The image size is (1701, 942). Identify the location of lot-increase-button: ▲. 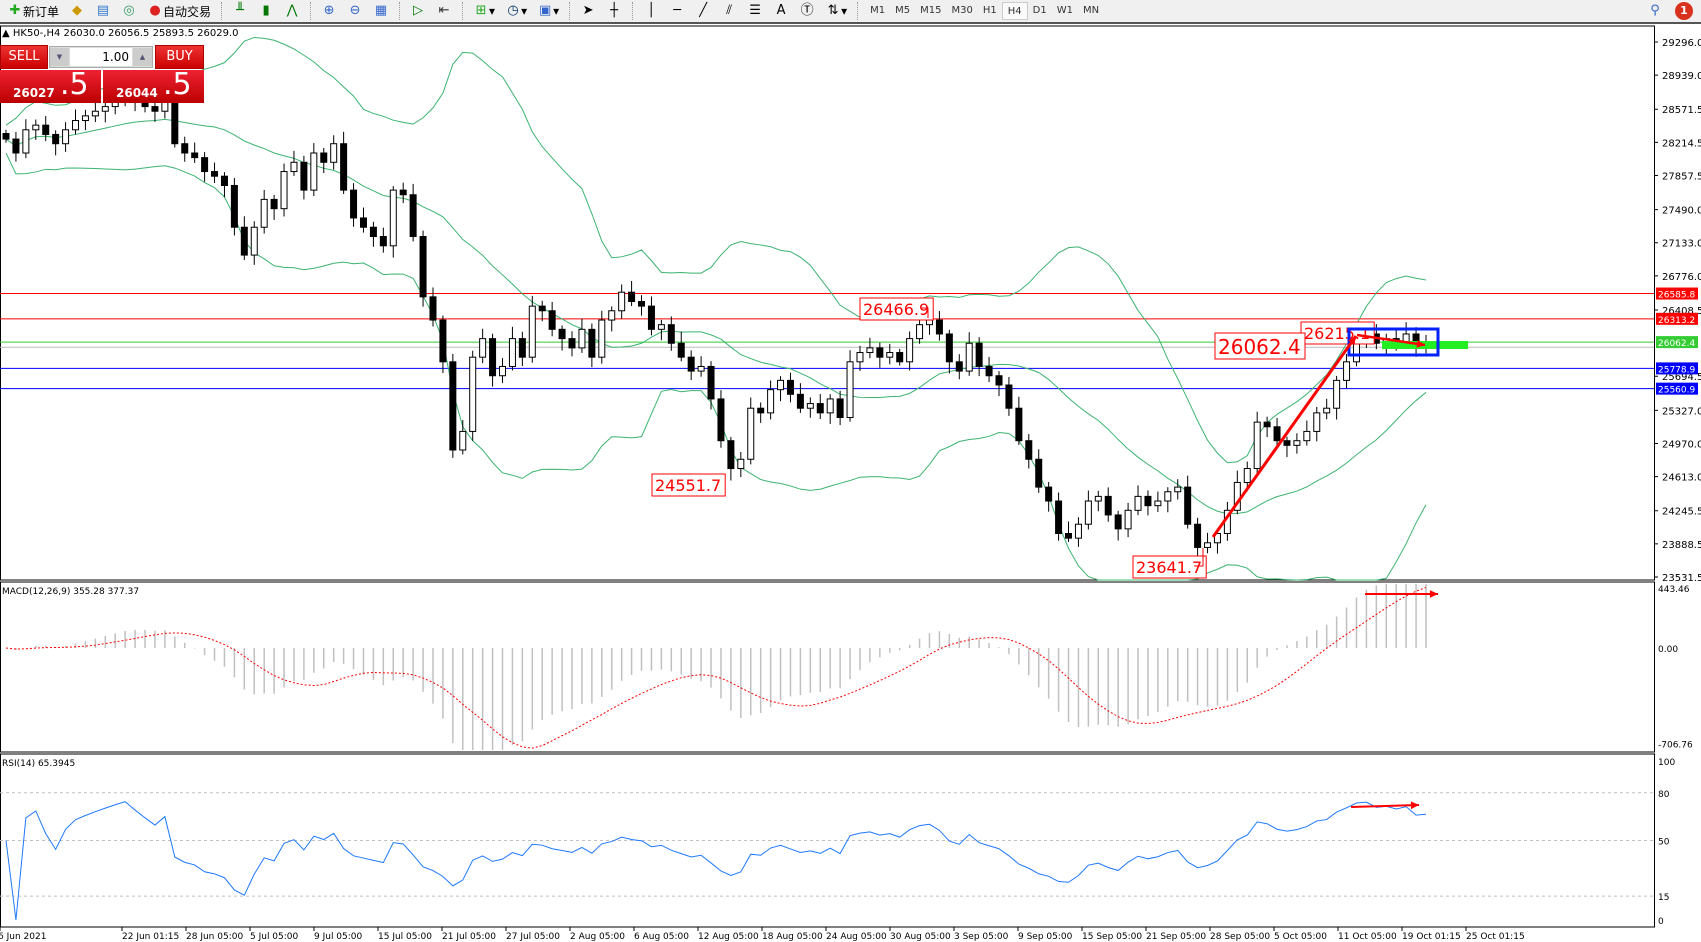
(142, 57).